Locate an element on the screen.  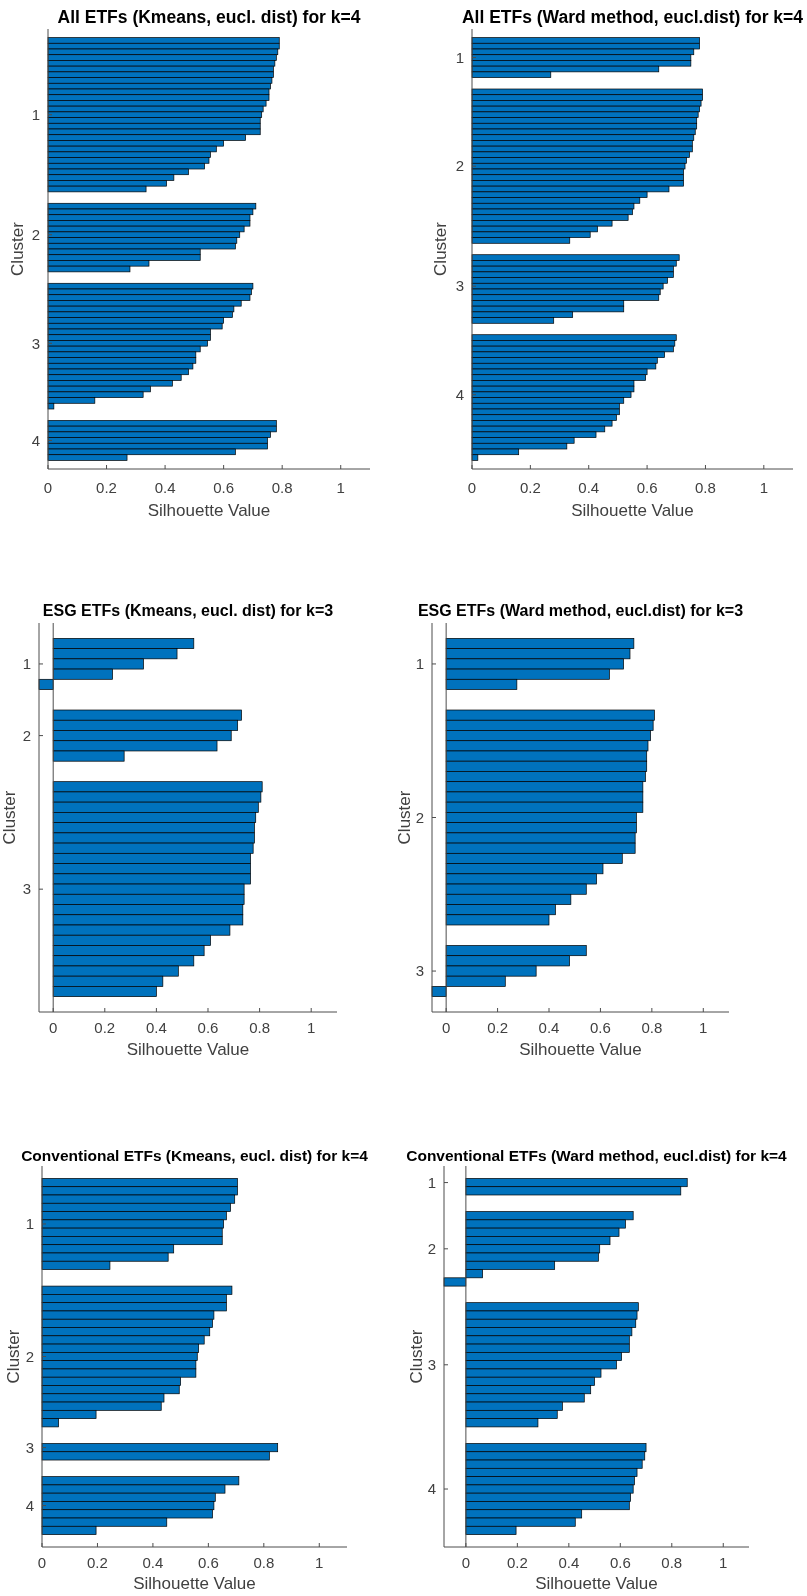
chart-title: Conventional ETFs (Ward method, eucl.dist) for k=4 is located at coordinates (597, 1155).